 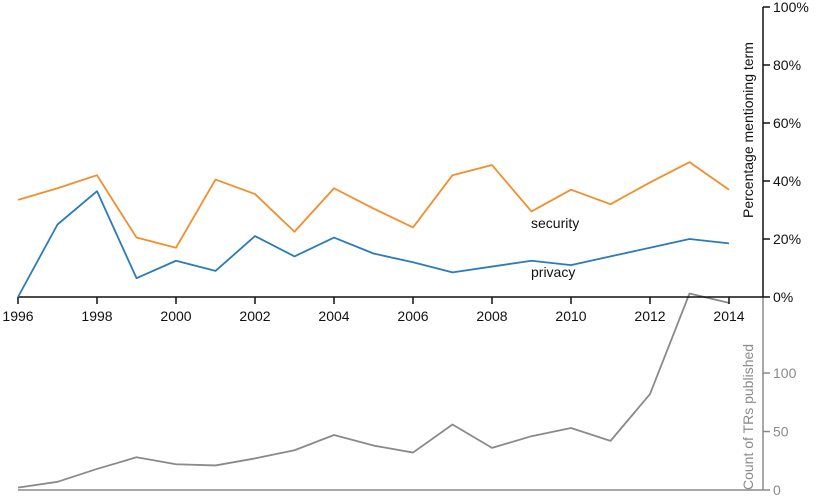 I want to click on x-tick-label: 2002, so click(x=254, y=316).